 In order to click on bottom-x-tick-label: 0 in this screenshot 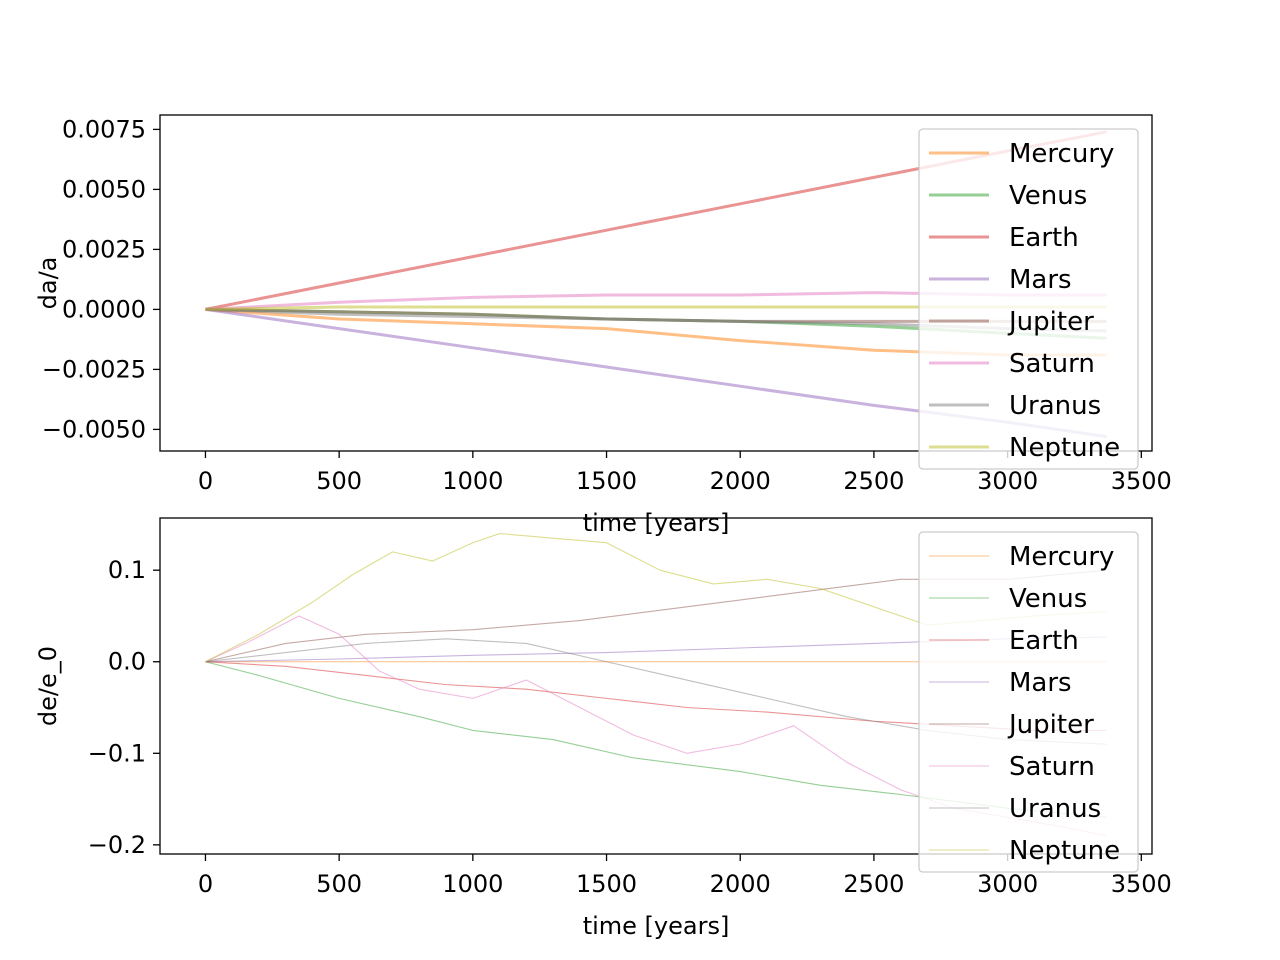, I will do `click(205, 884)`.